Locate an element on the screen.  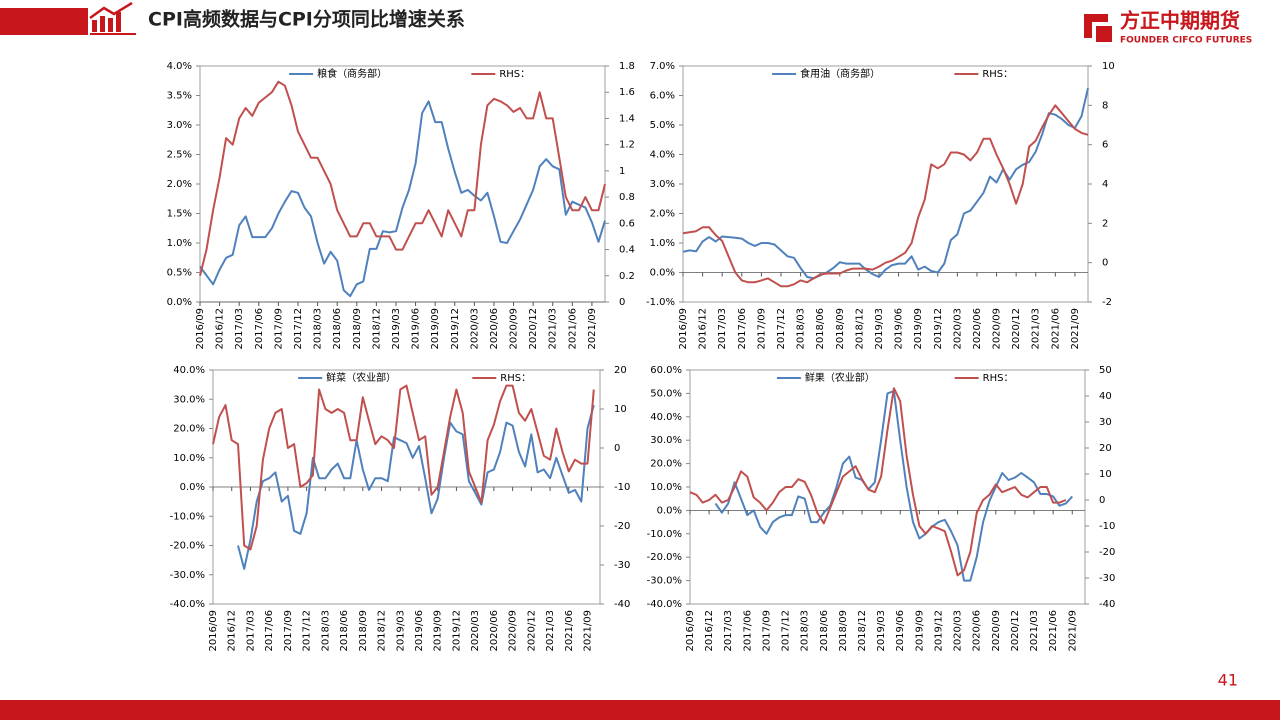
page-number: 41 is located at coordinates (1228, 680).